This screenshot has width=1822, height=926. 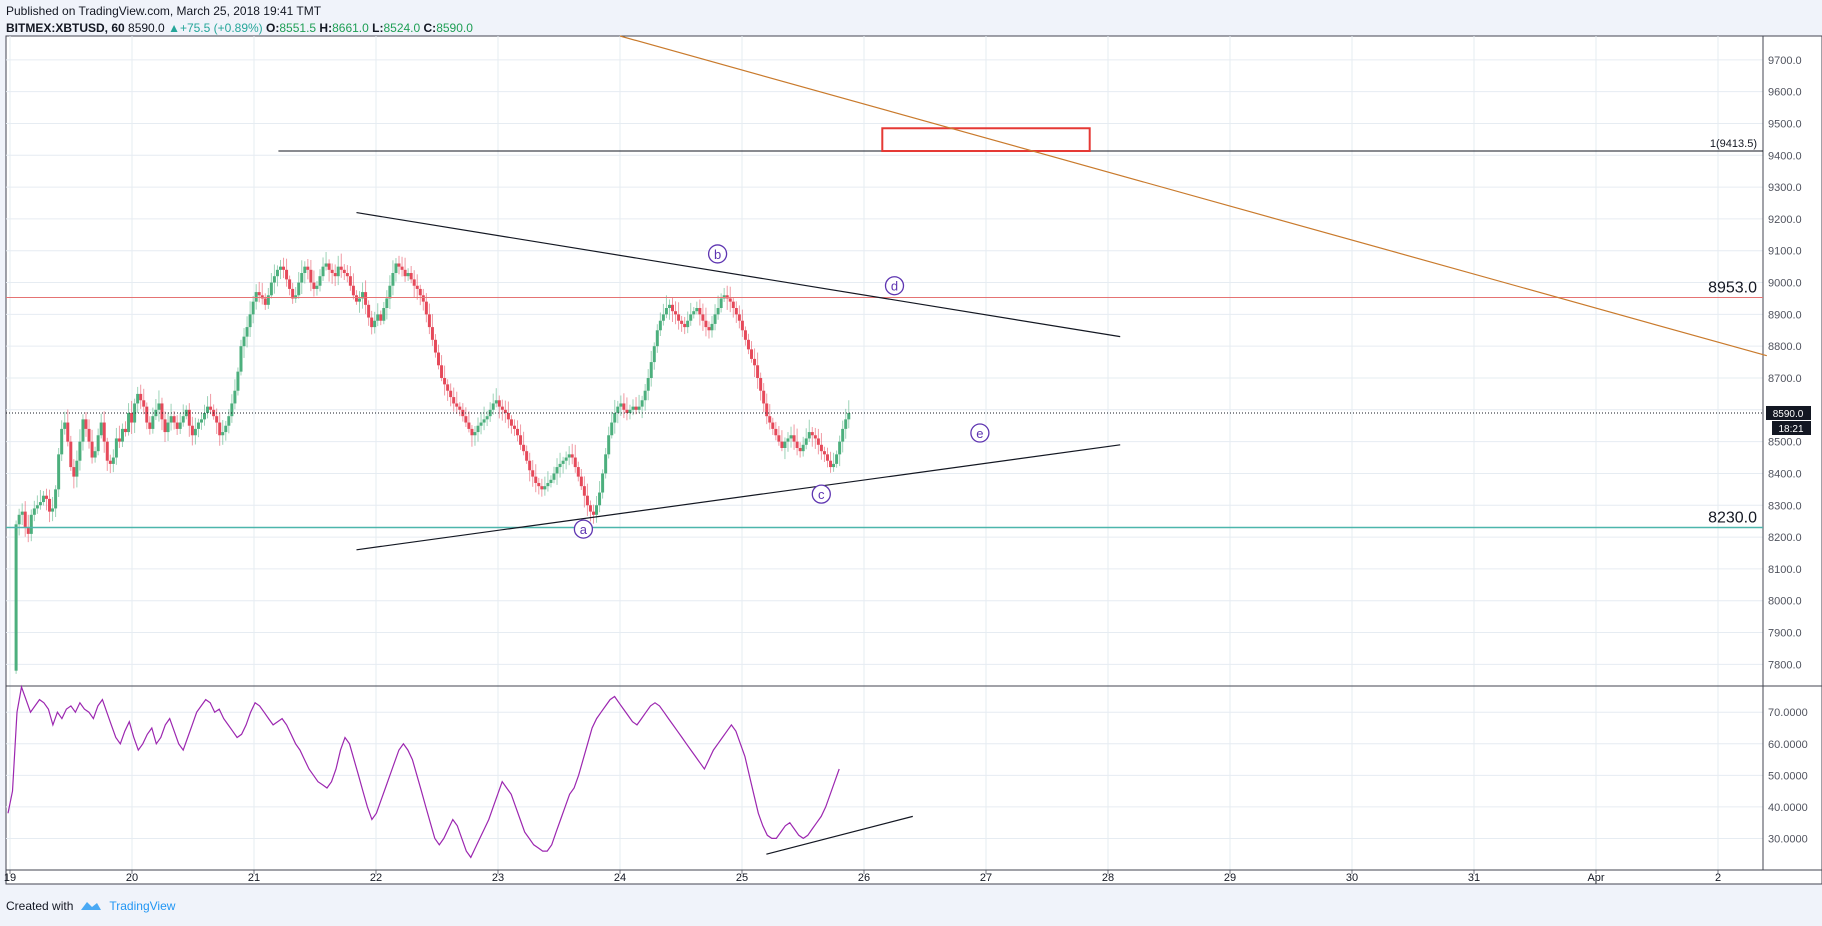 I want to click on y-tick-label: 8500.0, so click(x=1785, y=443).